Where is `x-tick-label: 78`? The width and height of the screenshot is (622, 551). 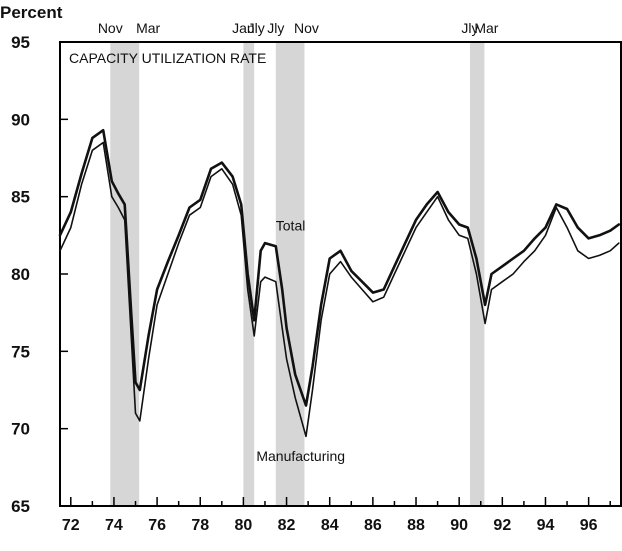
x-tick-label: 78 is located at coordinates (200, 525).